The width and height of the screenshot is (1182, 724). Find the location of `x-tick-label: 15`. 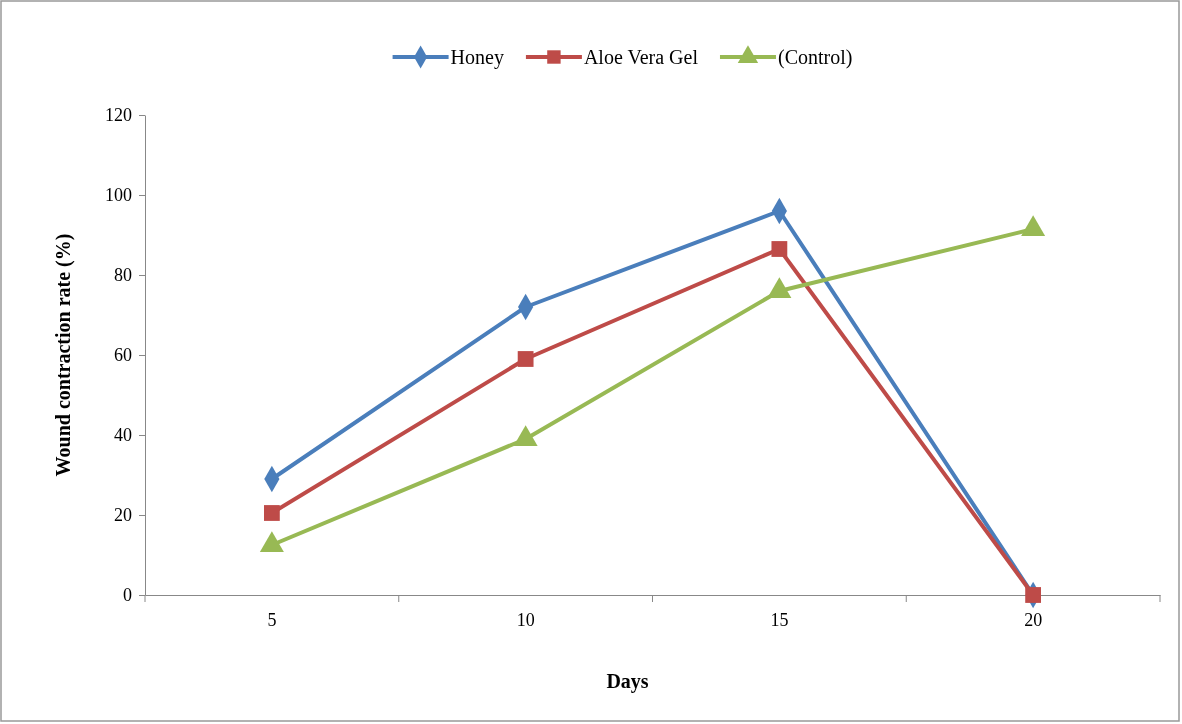

x-tick-label: 15 is located at coordinates (779, 619).